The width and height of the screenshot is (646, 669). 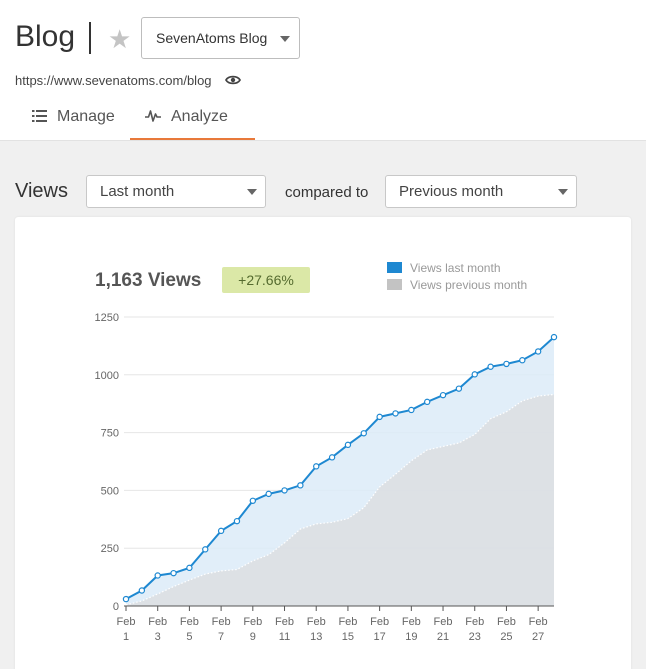 I want to click on legend-item-last-month: Views last month, so click(x=487, y=268).